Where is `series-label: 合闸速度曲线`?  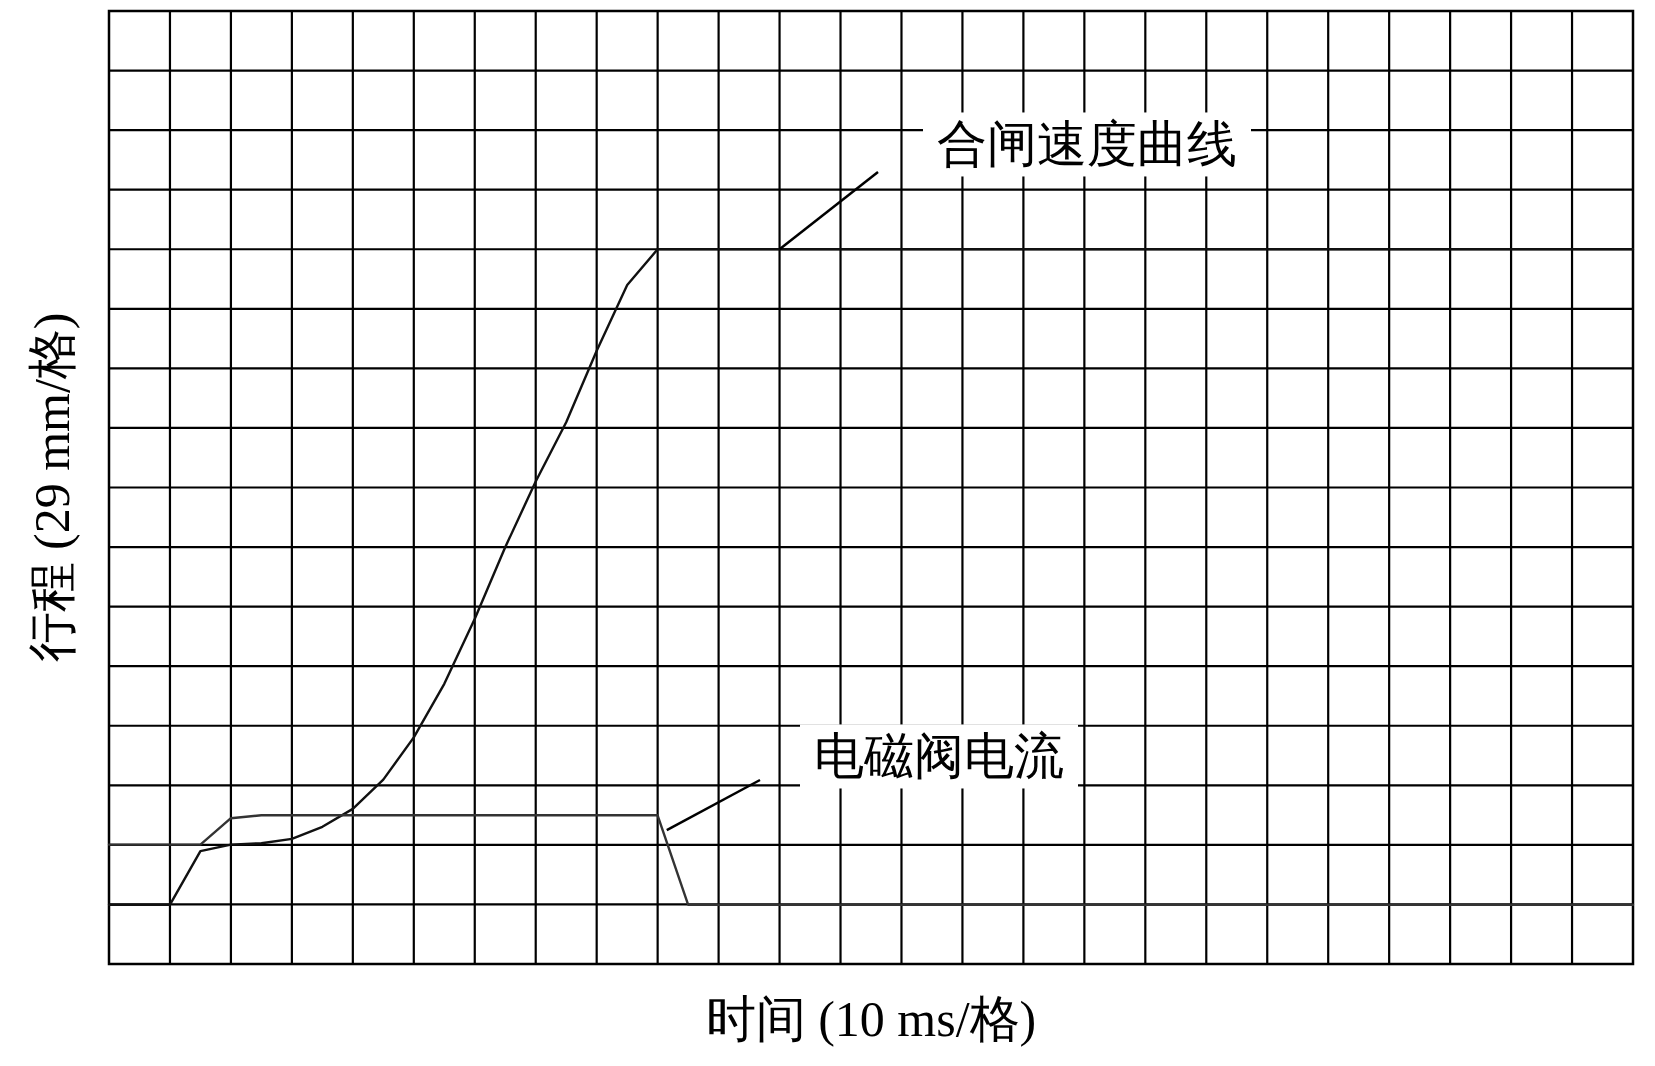 series-label: 合闸速度曲线 is located at coordinates (1087, 144).